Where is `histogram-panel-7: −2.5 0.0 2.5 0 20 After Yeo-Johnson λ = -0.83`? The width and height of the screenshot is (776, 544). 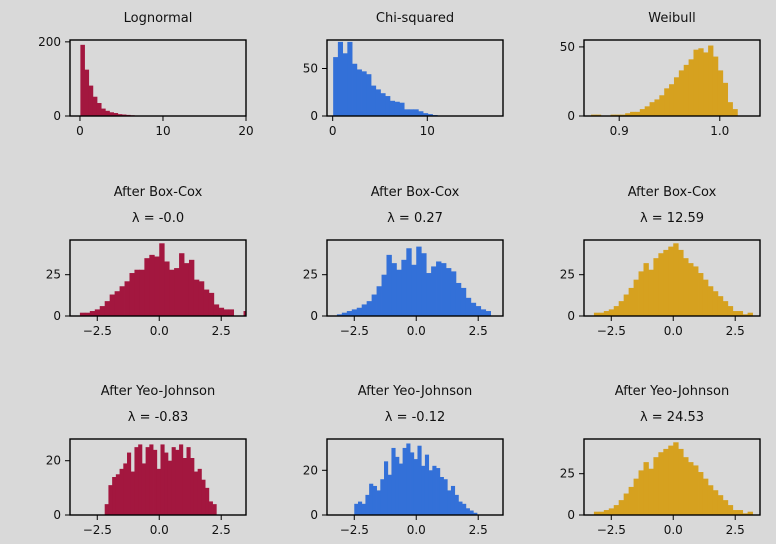 histogram-panel-7: −2.5 0.0 2.5 0 20 After Yeo-Johnson λ = -0.83 is located at coordinates (146, 460).